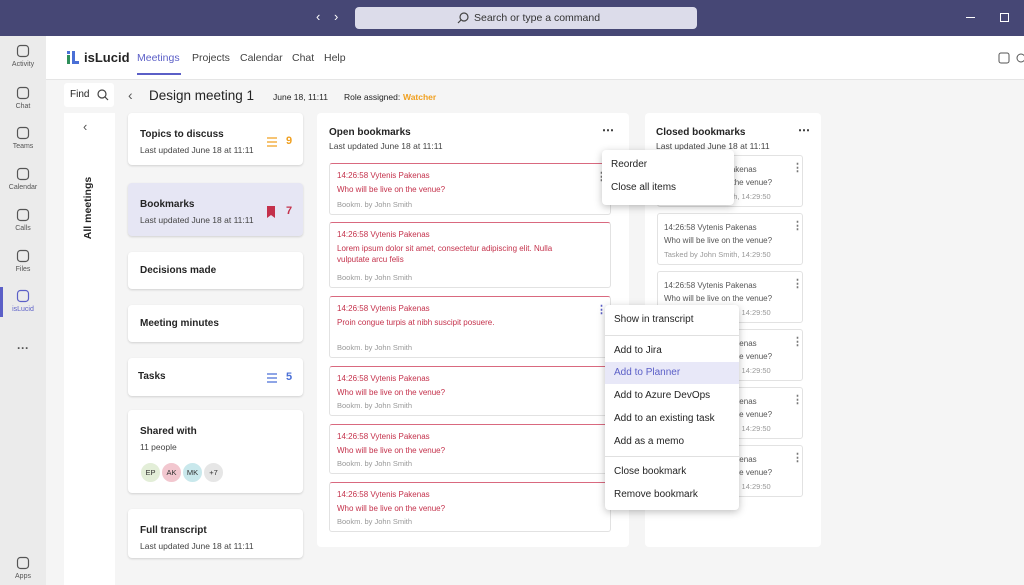 The image size is (1024, 585). I want to click on forward-arrow: ›, so click(336, 16).